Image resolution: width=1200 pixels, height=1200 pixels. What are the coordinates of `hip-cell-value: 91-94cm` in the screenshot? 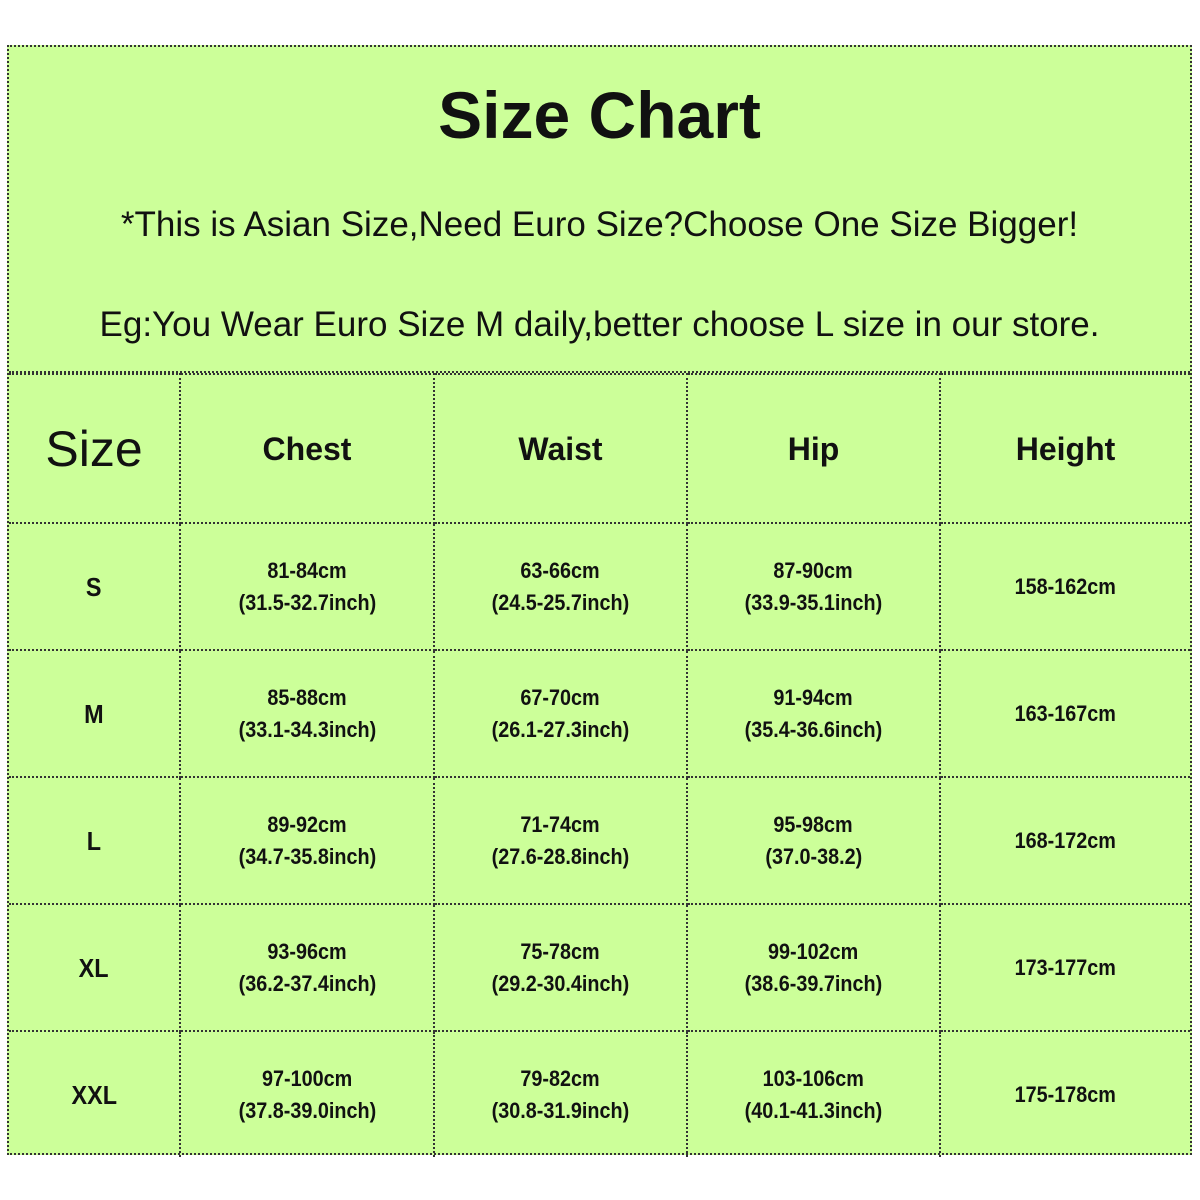 It's located at (813, 697).